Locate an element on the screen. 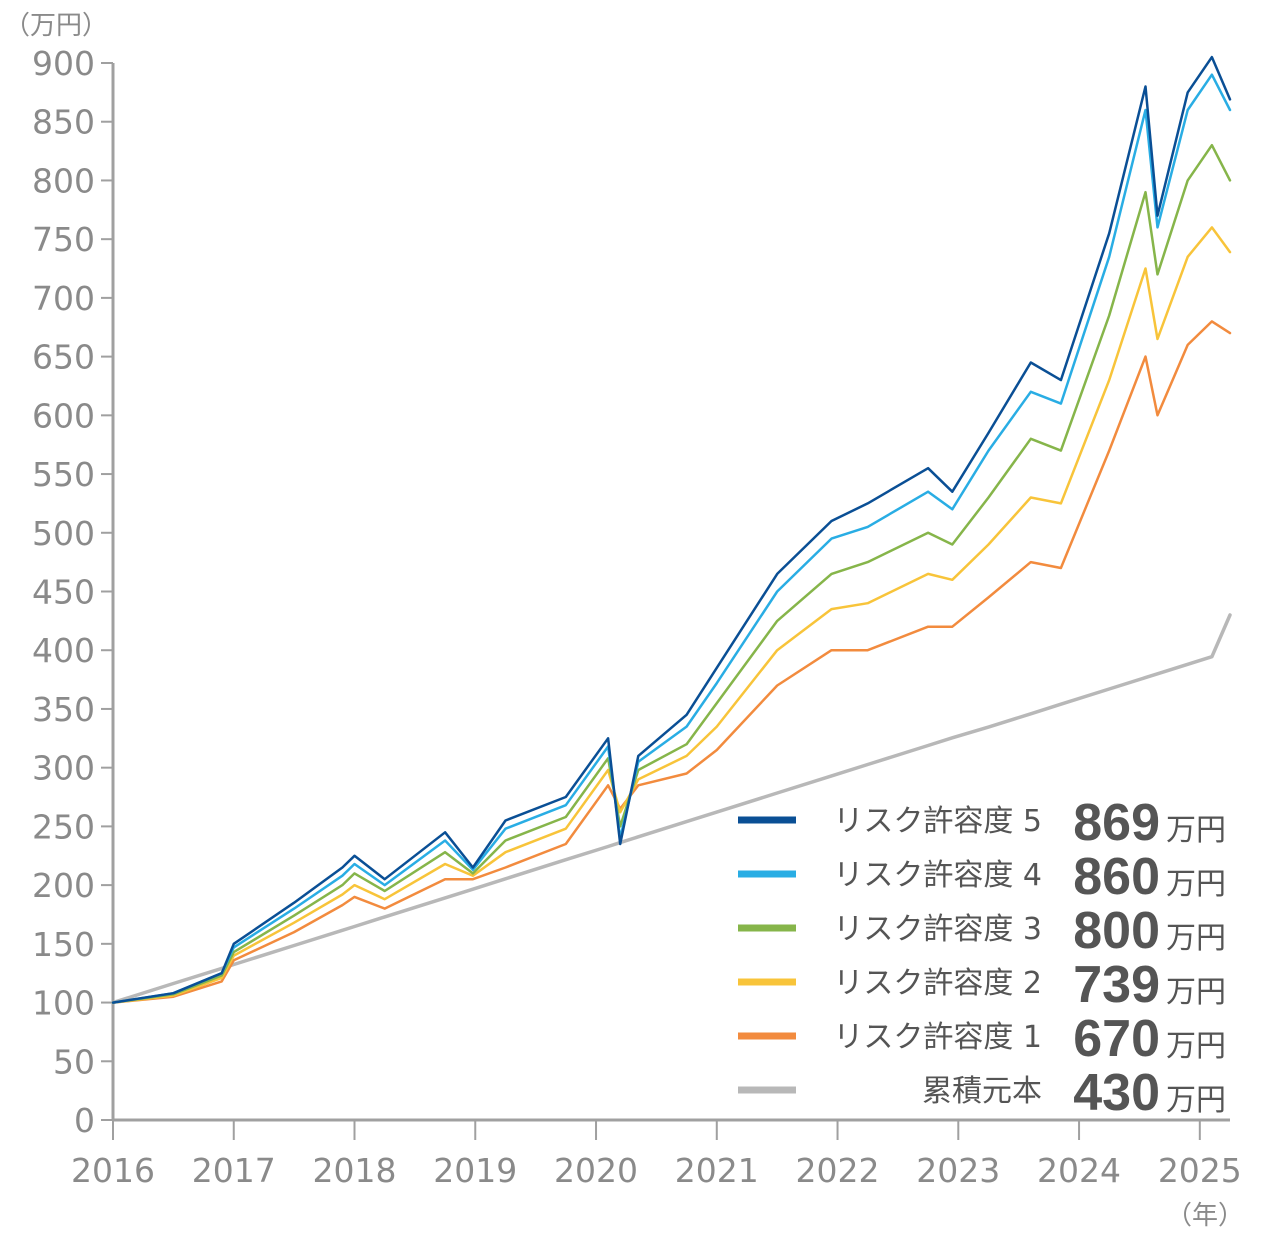 The width and height of the screenshot is (1280, 1240). y-tick-label: 900 is located at coordinates (63, 63).